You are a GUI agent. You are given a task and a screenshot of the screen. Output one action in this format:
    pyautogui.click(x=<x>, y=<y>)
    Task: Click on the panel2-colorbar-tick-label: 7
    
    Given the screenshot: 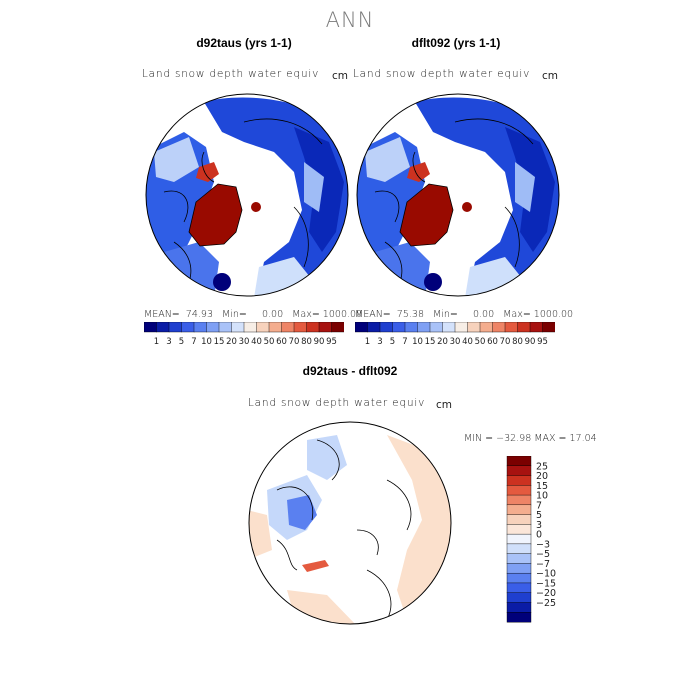 What is the action you would take?
    pyautogui.click(x=404, y=341)
    